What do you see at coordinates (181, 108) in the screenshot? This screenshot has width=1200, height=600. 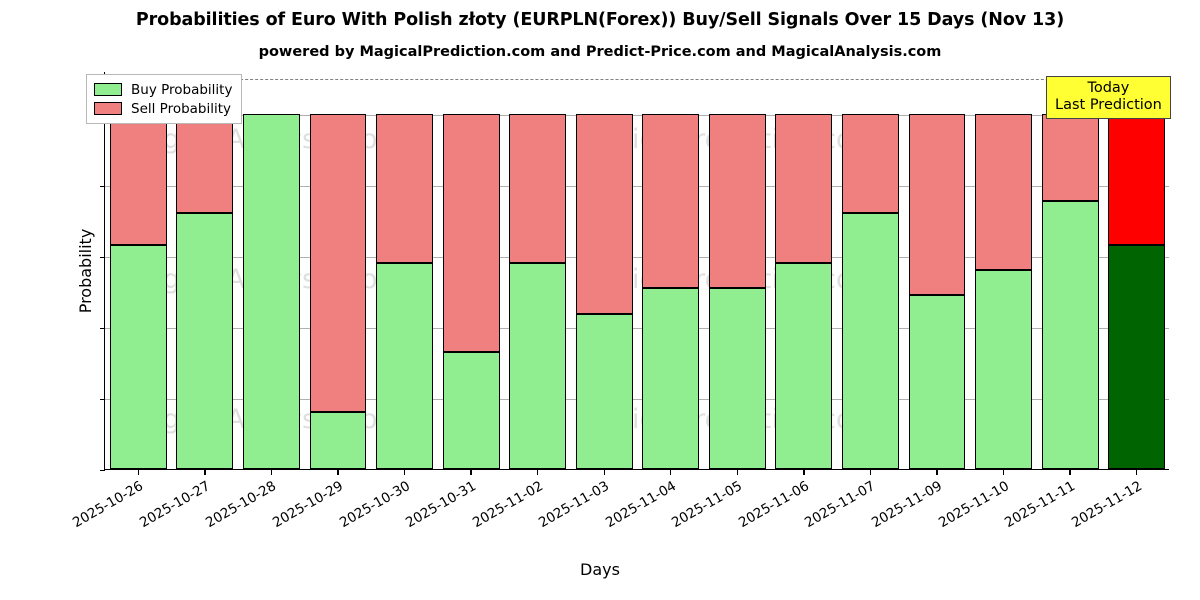 I see `legend-label-sell: Sell Probability` at bounding box center [181, 108].